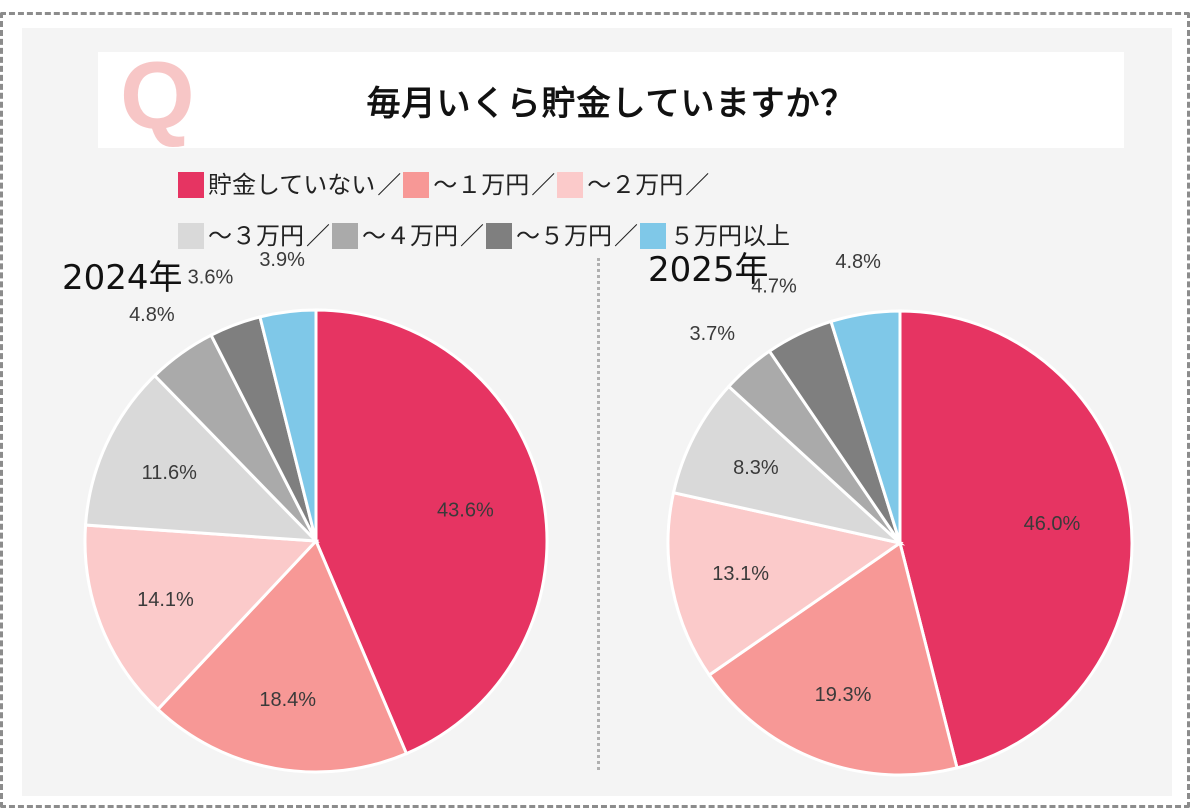 The image size is (1196, 811). I want to click on legend-item-50k: ～５万円／, so click(563, 236).